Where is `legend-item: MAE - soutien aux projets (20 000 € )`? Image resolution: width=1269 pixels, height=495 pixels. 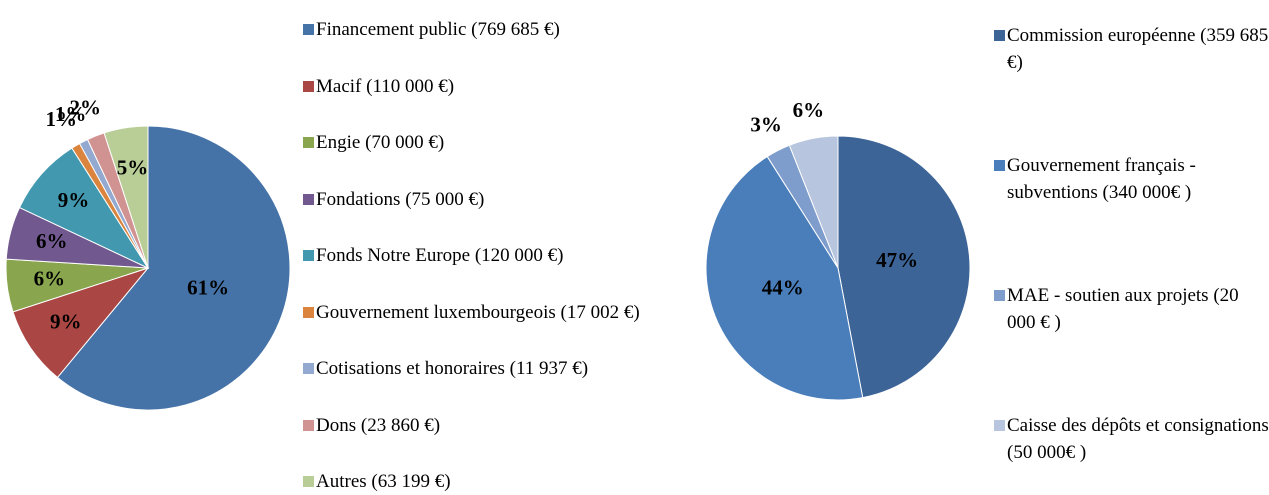
legend-item: MAE - soutien aux projets (20 000 € ) is located at coordinates (1131, 309).